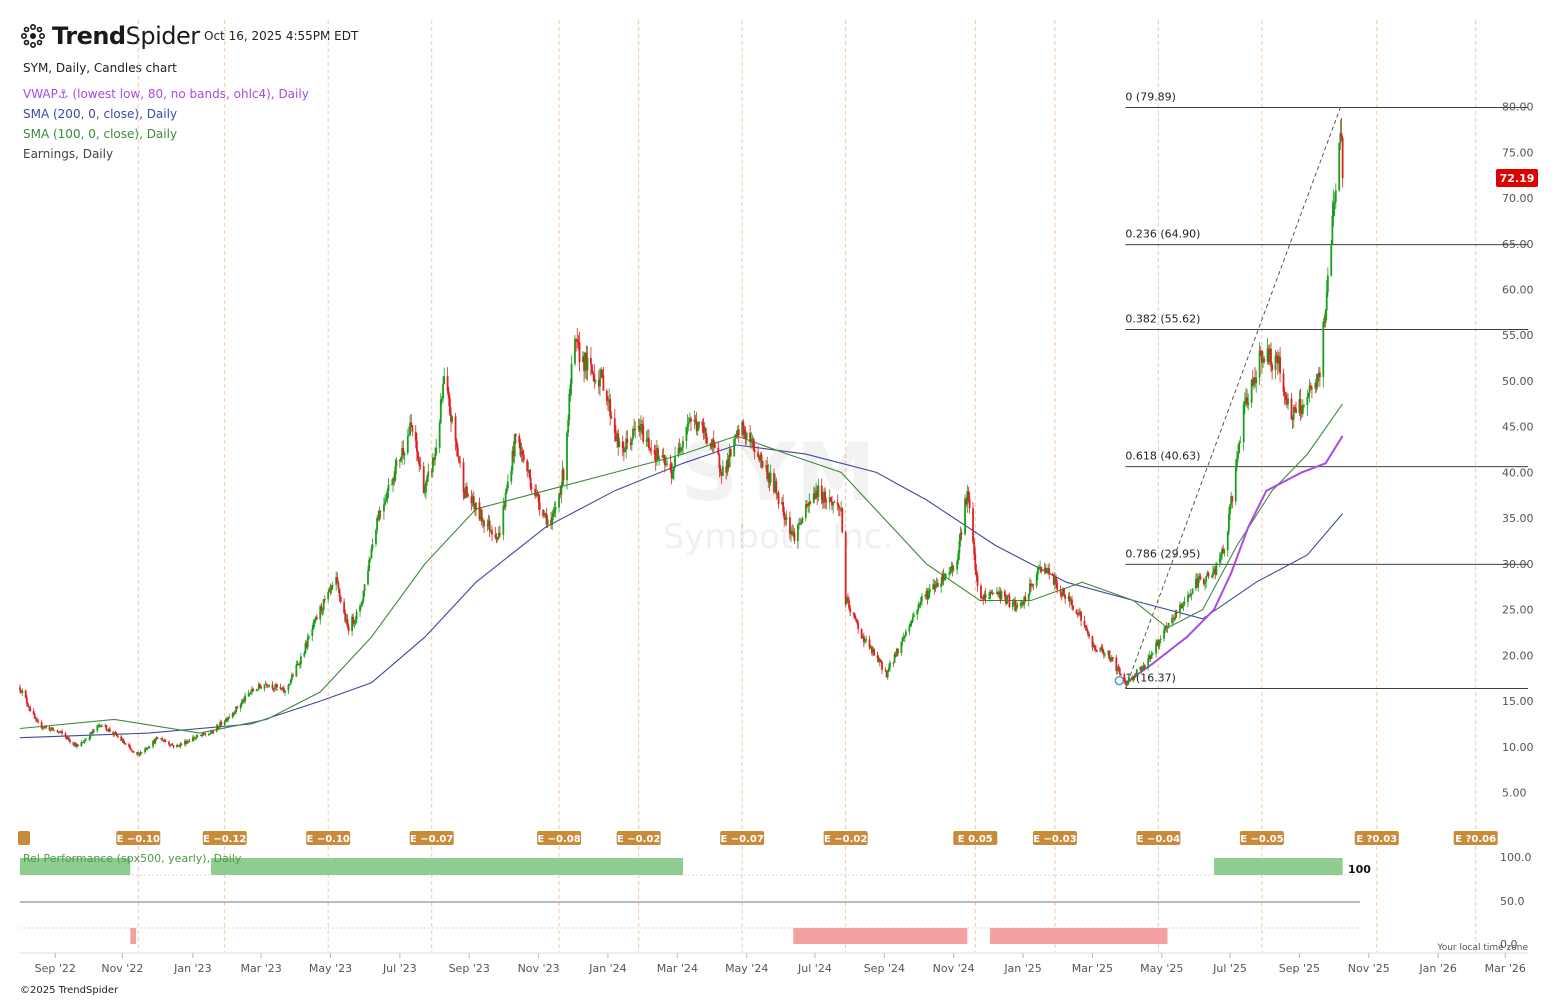 The image size is (1559, 1000). What do you see at coordinates (1278, 866) in the screenshot?
I see `rel-positive-area` at bounding box center [1278, 866].